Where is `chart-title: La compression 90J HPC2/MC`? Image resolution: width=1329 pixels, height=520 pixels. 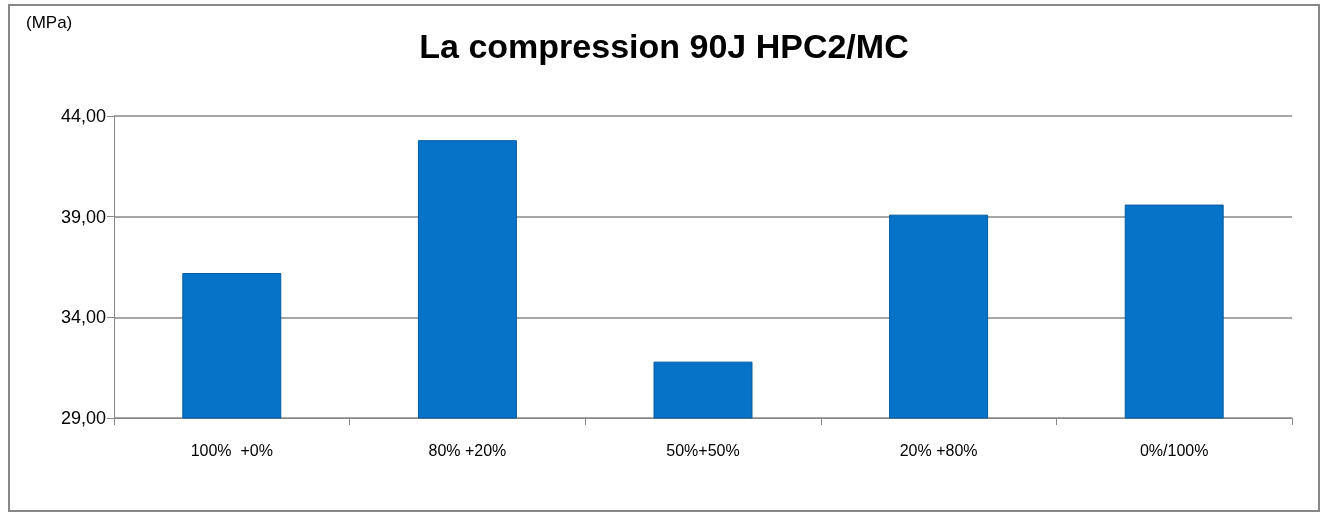
chart-title: La compression 90J HPC2/MC is located at coordinates (664, 46).